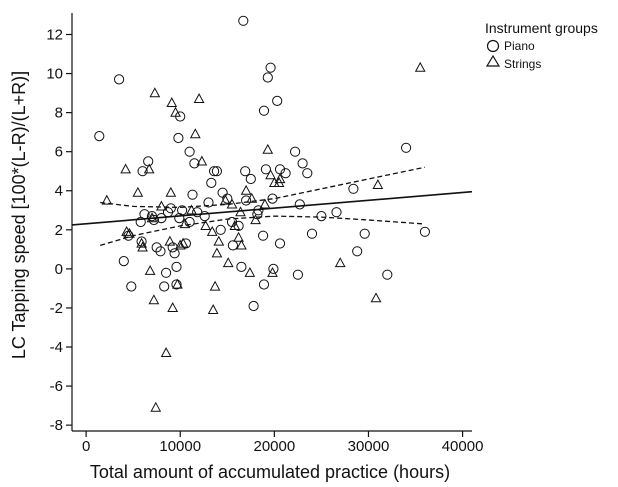  Describe the element at coordinates (54, 74) in the screenshot. I see `y-tick-label: 10` at that location.